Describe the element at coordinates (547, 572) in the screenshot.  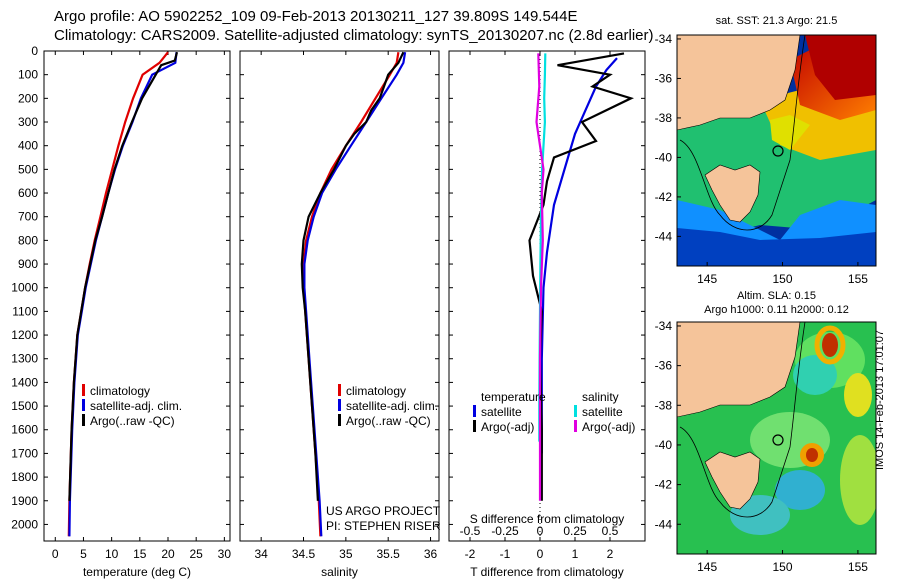
I see `x-axis-label: T difference from climatology` at that location.